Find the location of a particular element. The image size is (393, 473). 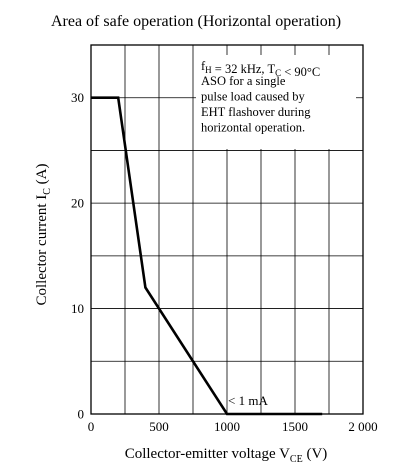

condition-line: pulse load caused by is located at coordinates (253, 97).